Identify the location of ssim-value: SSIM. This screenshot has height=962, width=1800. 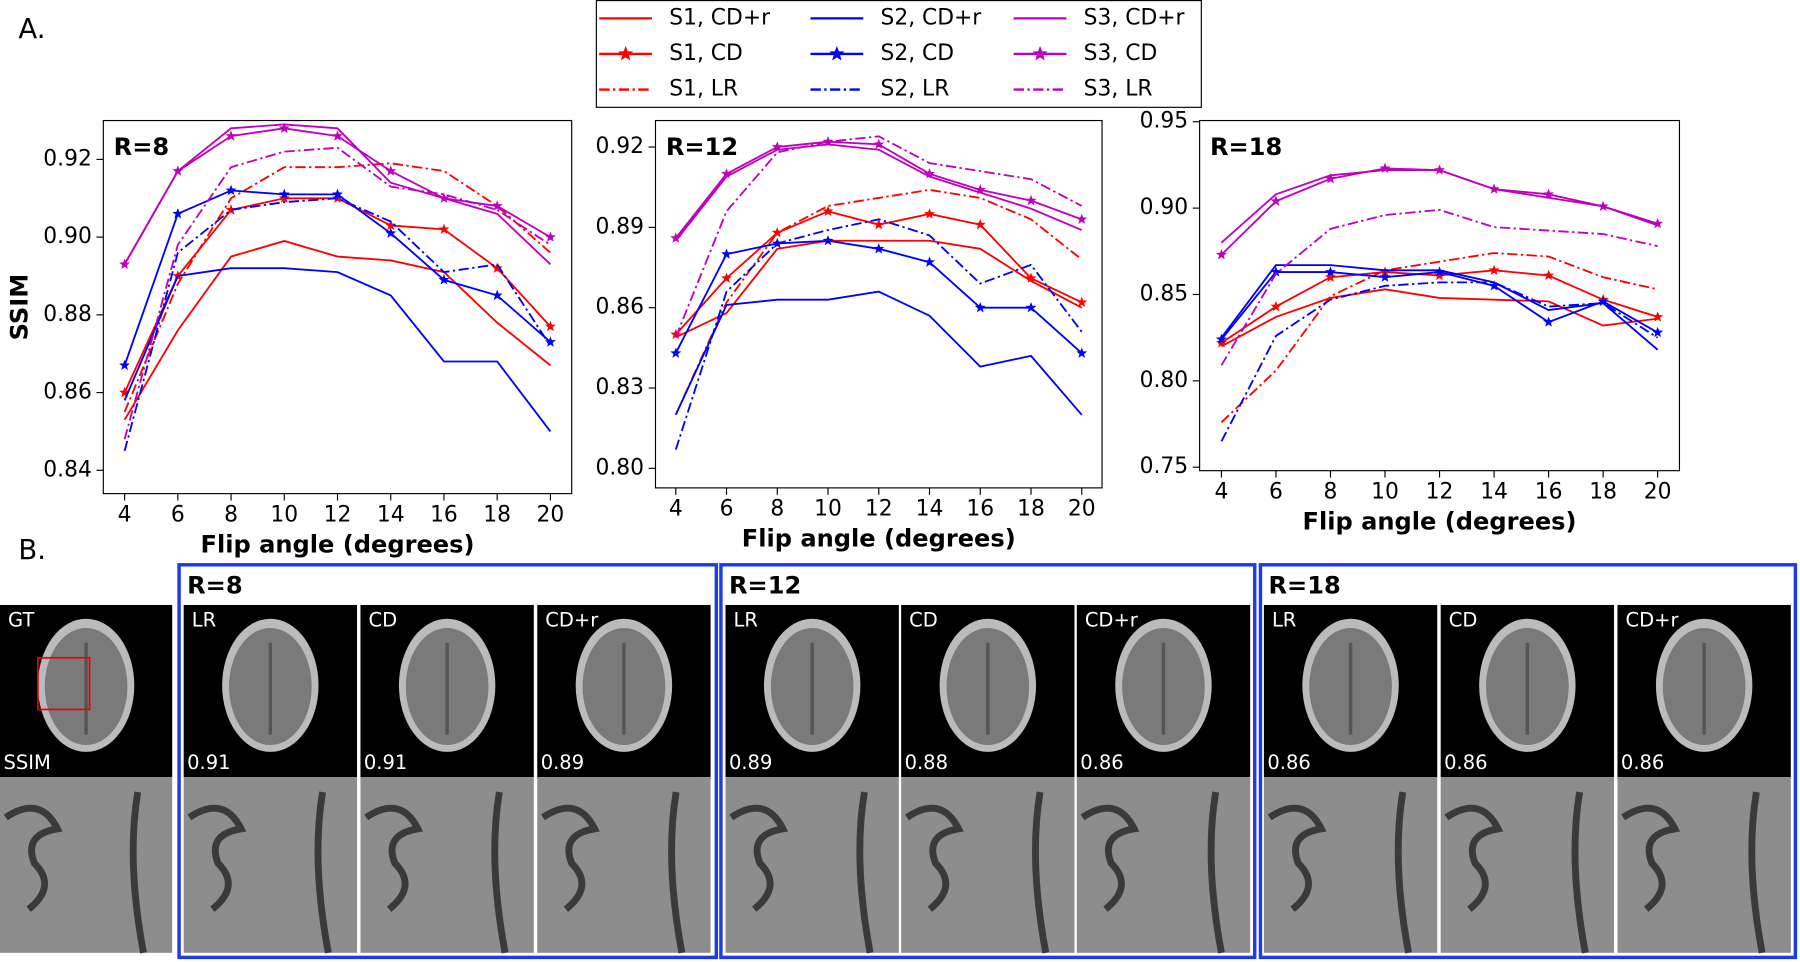
(26, 762).